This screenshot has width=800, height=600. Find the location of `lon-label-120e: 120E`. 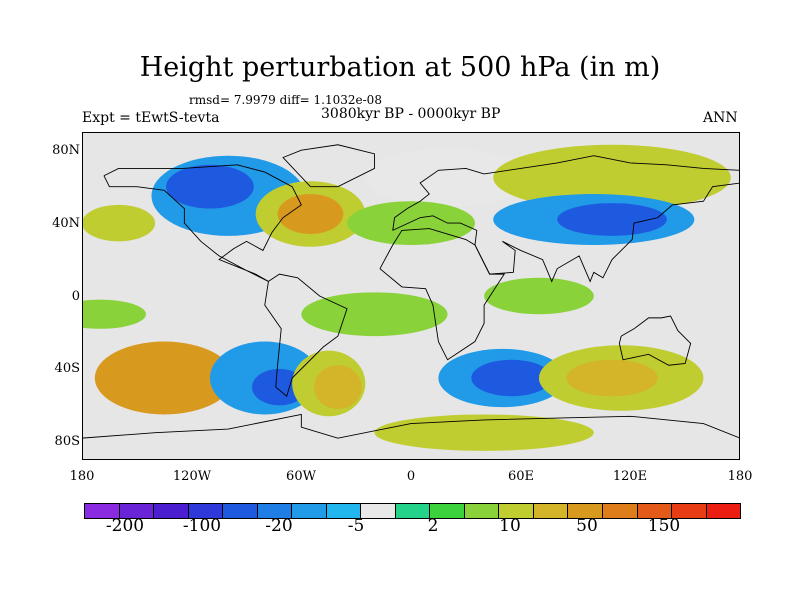

lon-label-120e: 120E is located at coordinates (630, 476).